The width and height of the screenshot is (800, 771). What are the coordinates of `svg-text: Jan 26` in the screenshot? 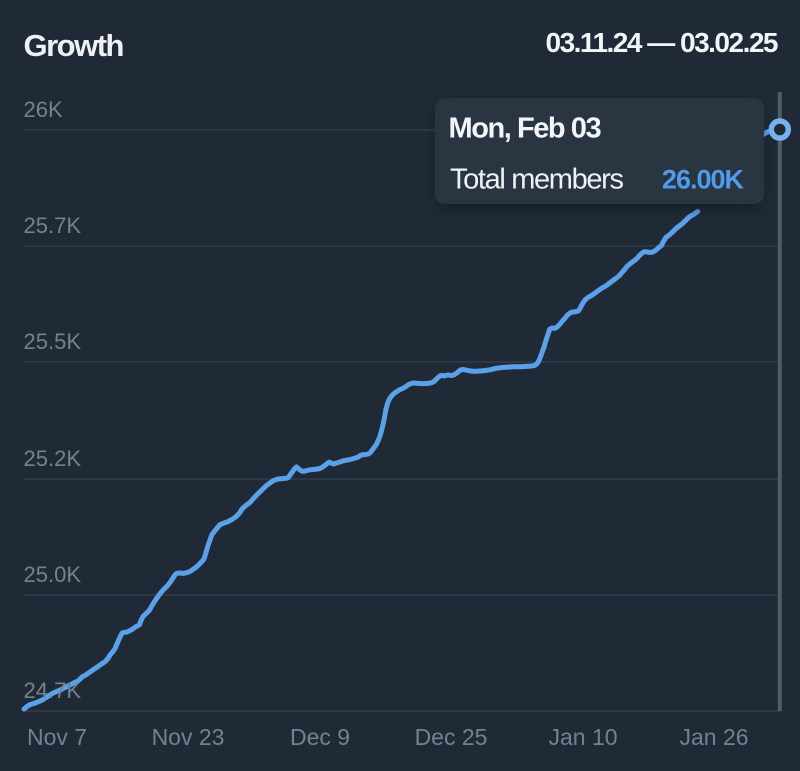 It's located at (713, 737).